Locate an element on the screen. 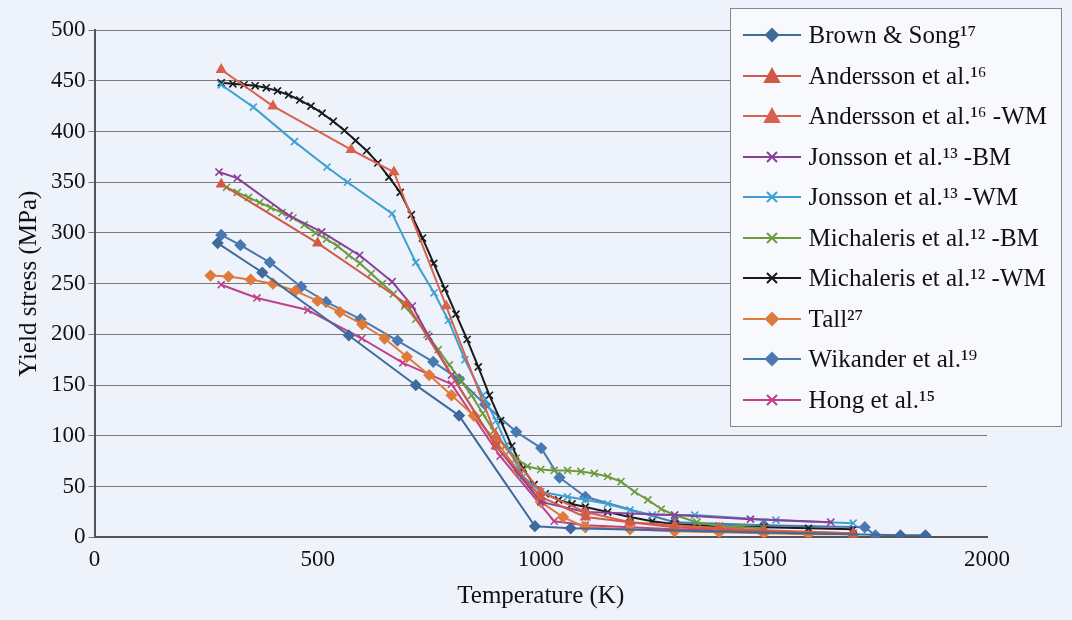  legend-label: Wikander et al.¹⁹ is located at coordinates (893, 359).